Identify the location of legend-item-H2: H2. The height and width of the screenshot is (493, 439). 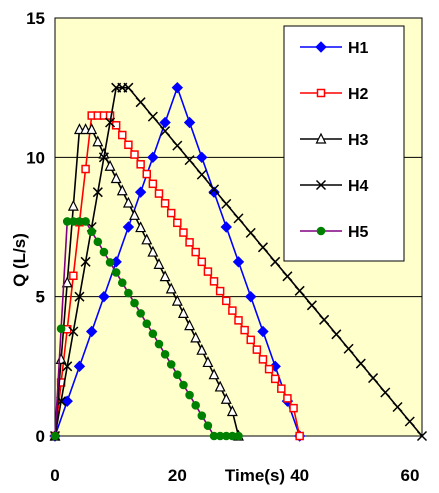
(334, 94).